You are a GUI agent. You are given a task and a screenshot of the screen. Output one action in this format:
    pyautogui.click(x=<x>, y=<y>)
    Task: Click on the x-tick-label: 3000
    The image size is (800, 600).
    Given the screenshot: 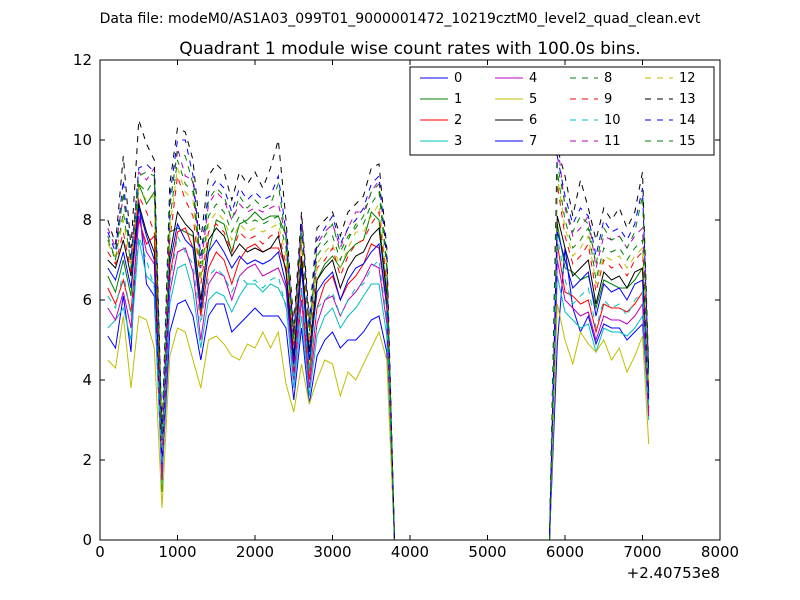 What is the action you would take?
    pyautogui.click(x=332, y=552)
    